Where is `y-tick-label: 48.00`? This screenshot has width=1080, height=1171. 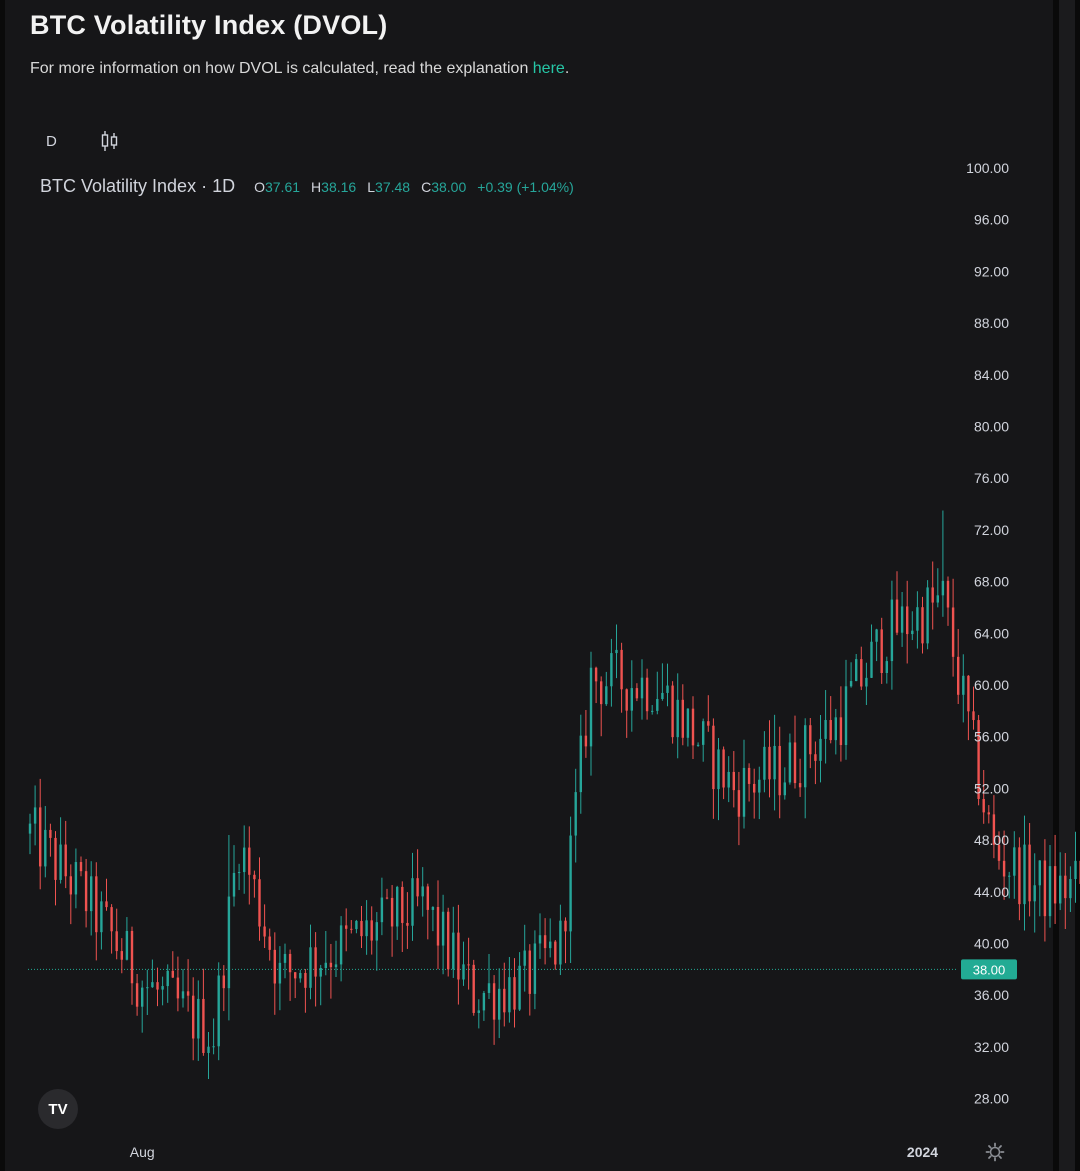
y-tick-label: 48.00 is located at coordinates (991, 840).